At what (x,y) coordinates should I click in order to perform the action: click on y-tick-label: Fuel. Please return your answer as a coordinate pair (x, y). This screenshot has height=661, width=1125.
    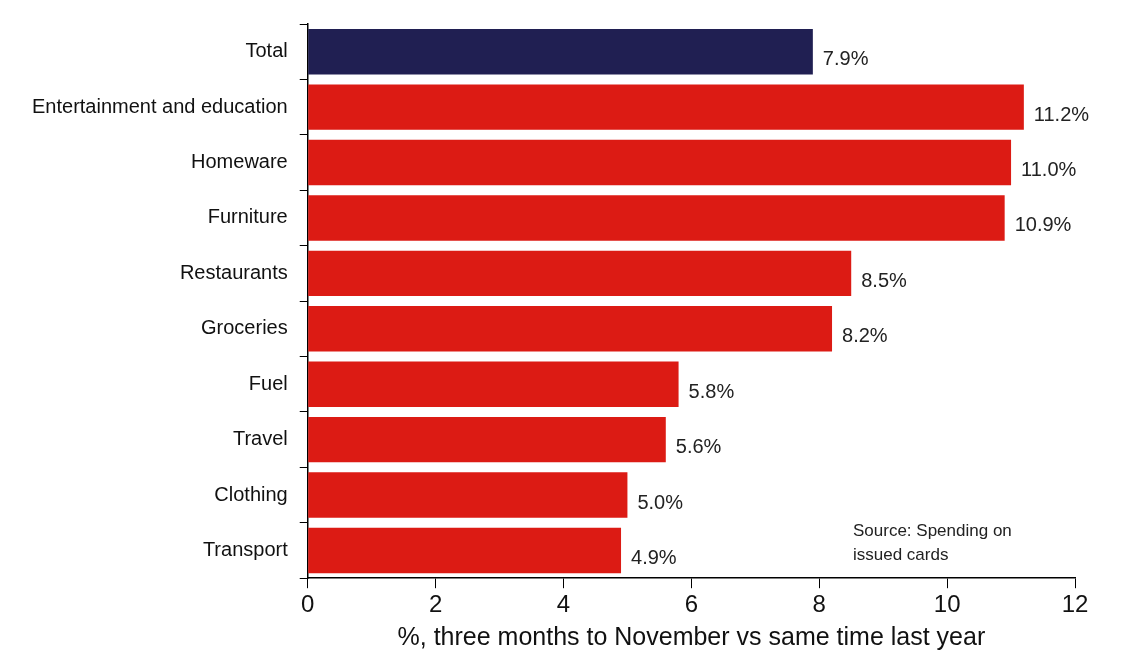
    Looking at the image, I should click on (268, 382).